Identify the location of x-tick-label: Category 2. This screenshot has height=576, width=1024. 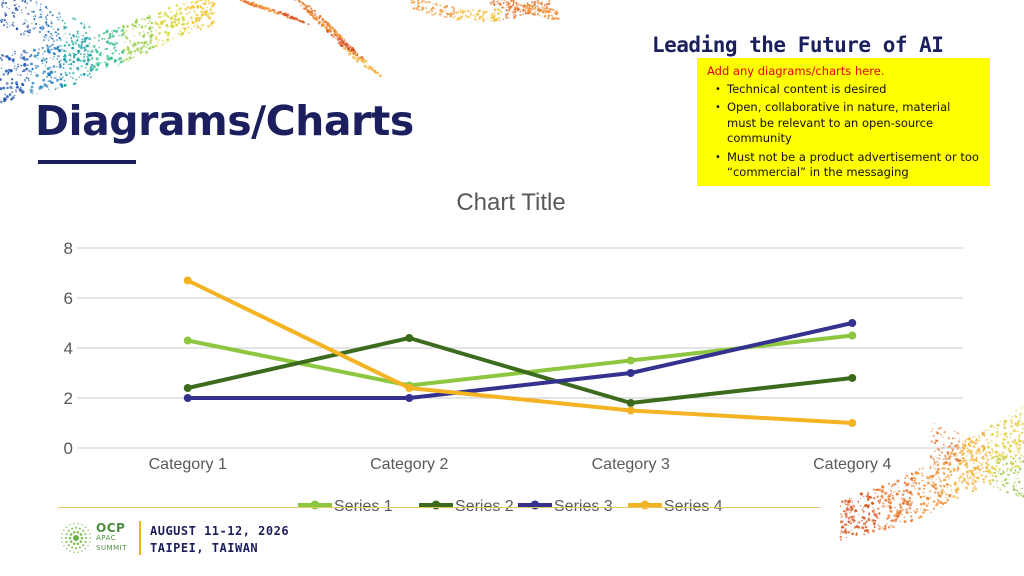
(409, 464).